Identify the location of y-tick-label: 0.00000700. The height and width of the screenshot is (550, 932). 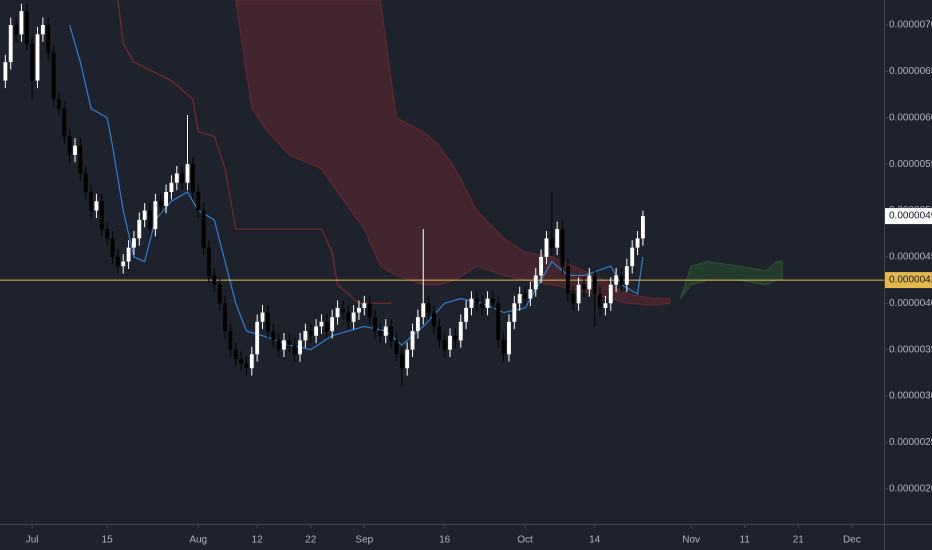
(910, 25).